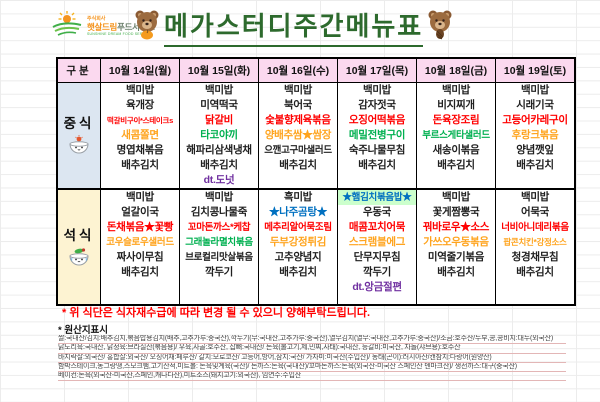 The width and height of the screenshot is (600, 402). What do you see at coordinates (535, 135) in the screenshot?
I see `menu-cell: 백미밥 시래기국 고등어카레구이 후랑크볶음 양념깻잎 배추김치` at bounding box center [535, 135].